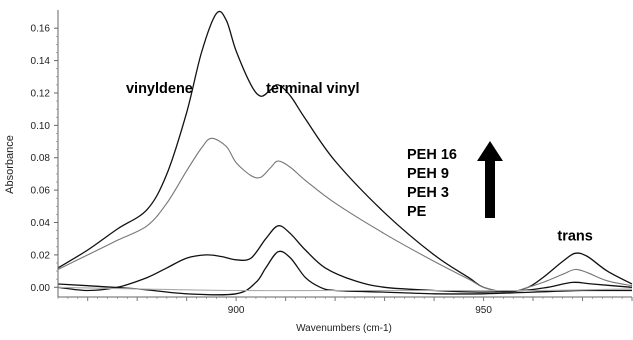  Describe the element at coordinates (490, 151) in the screenshot. I see `legend-arrow-head` at that location.